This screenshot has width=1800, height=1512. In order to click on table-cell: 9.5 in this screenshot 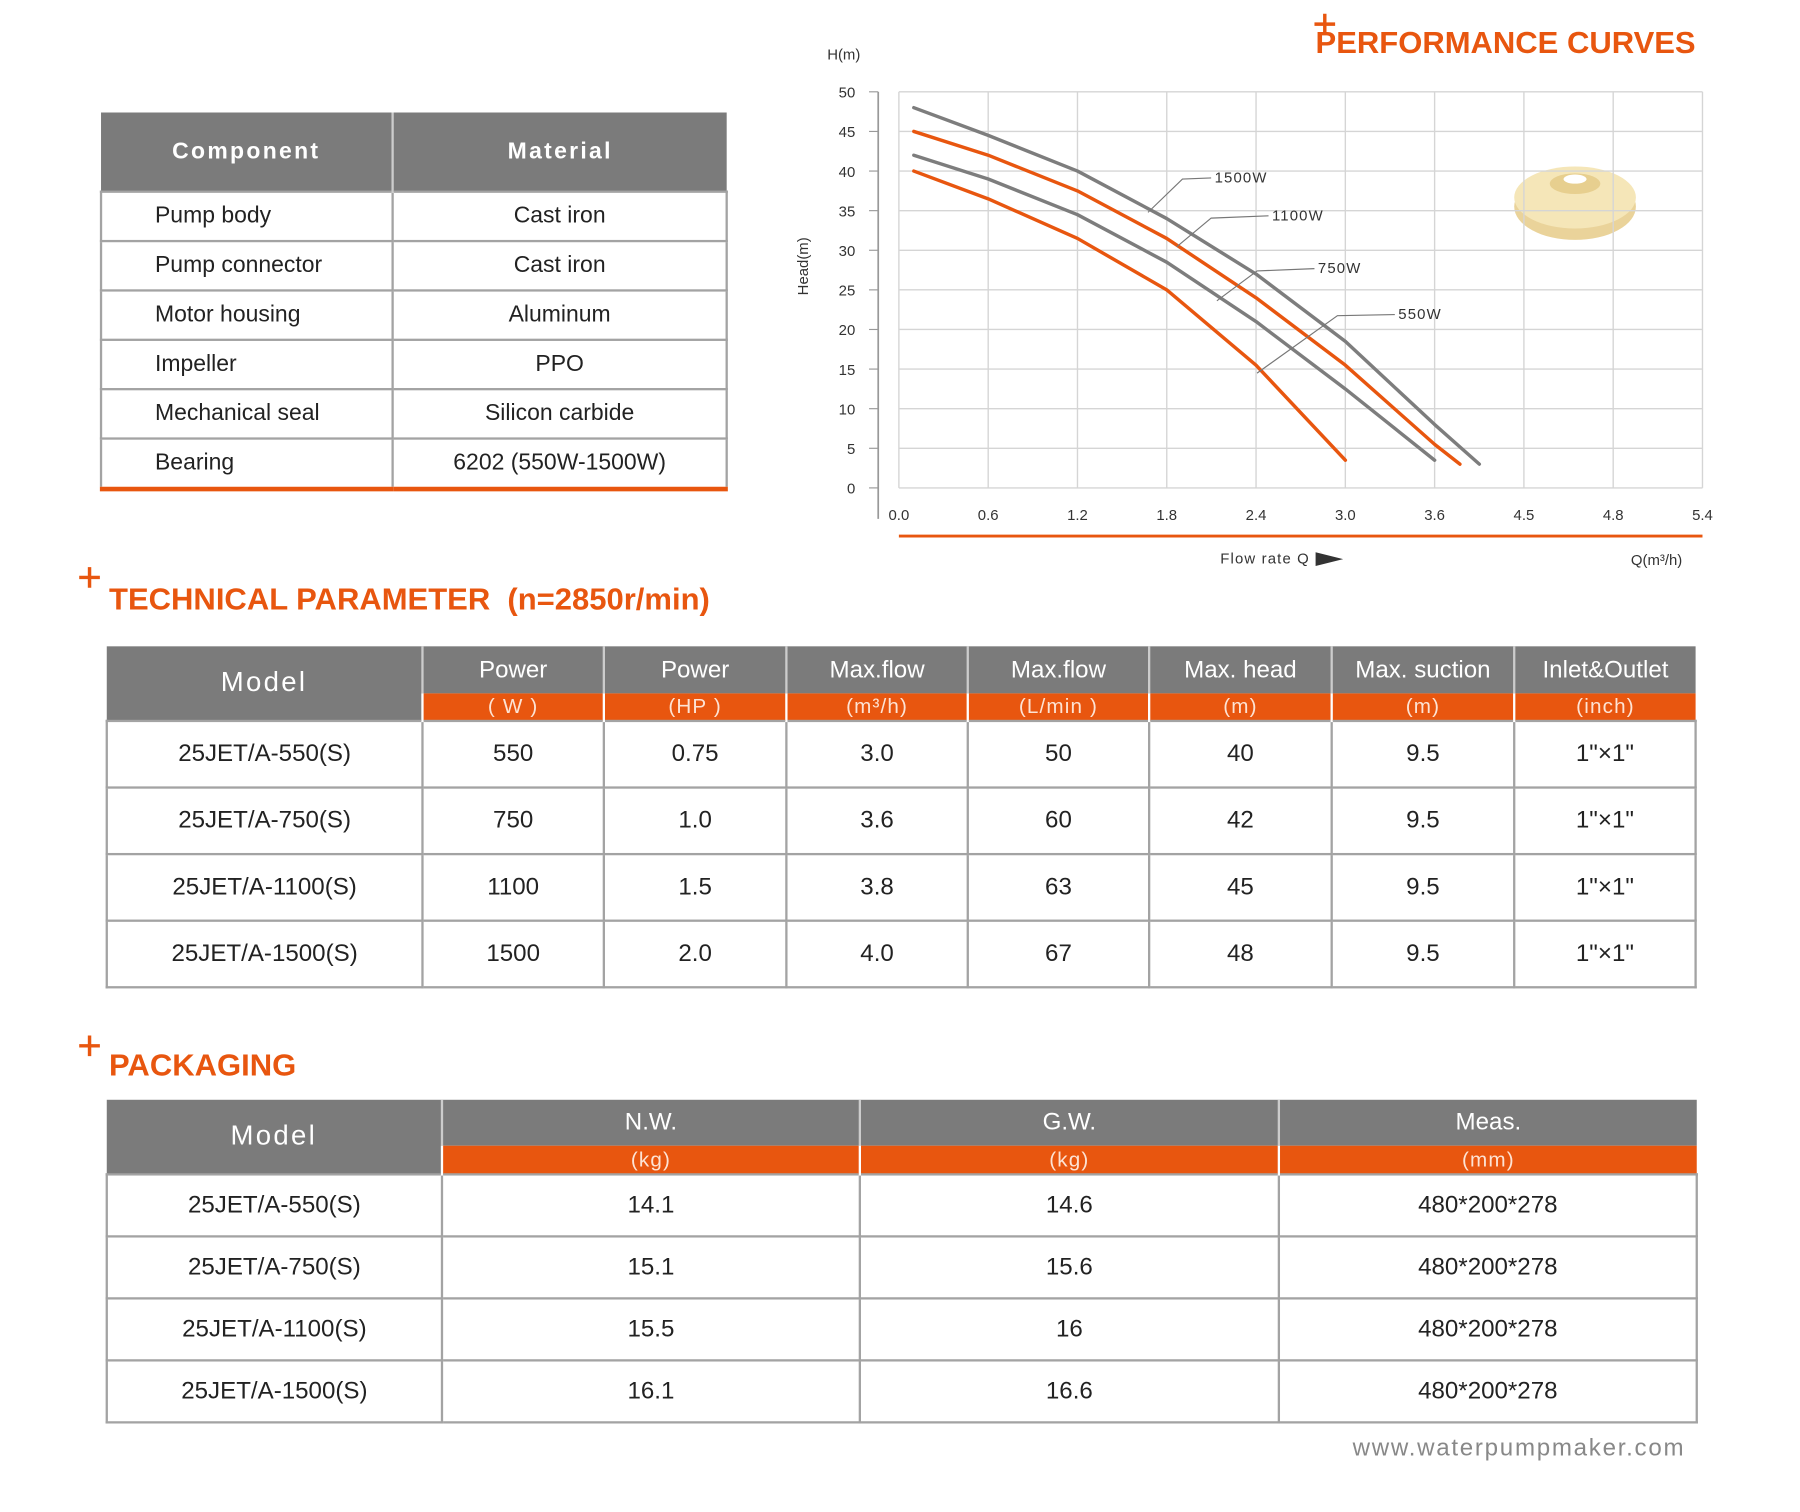, I will do `click(1423, 754)`.